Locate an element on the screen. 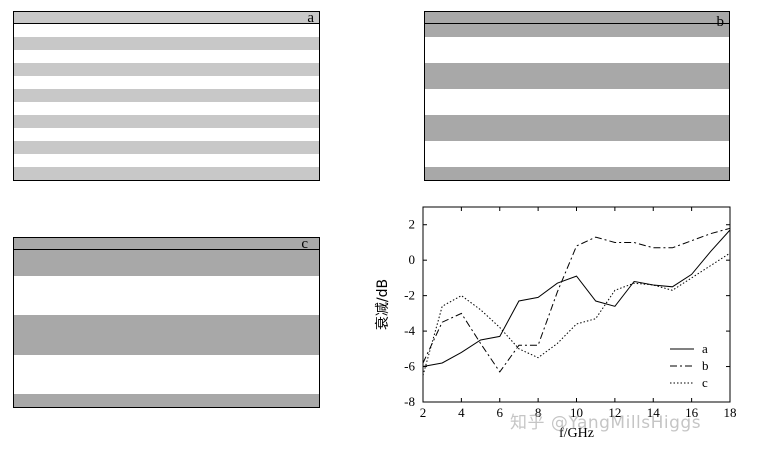 This screenshot has width=759, height=454. panel-label-a: a is located at coordinates (310, 18).